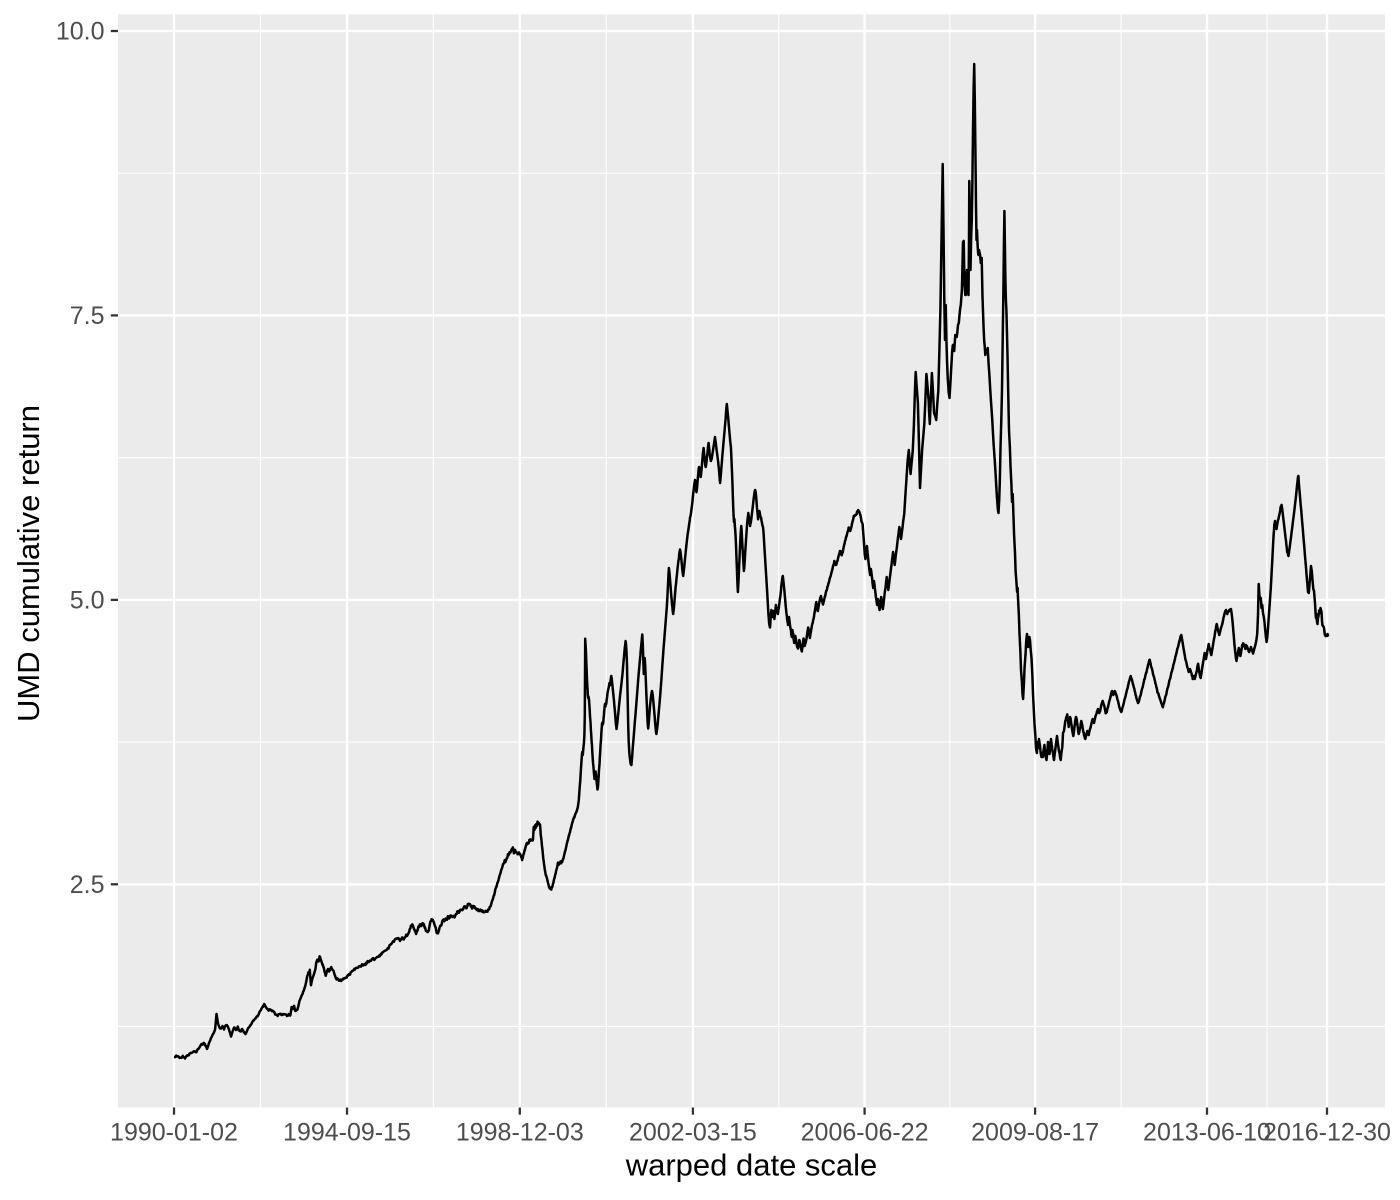 The width and height of the screenshot is (1400, 1200). What do you see at coordinates (693, 1133) in the screenshot?
I see `svg-text: 2002-03-15` at bounding box center [693, 1133].